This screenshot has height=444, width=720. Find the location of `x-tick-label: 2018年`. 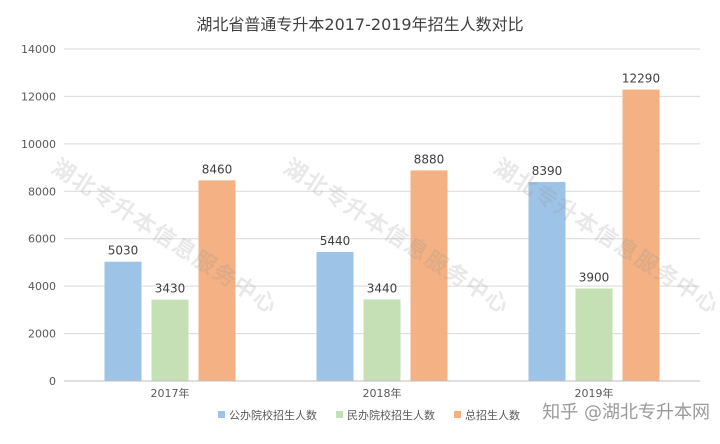

x-tick-label: 2018年 is located at coordinates (382, 393).